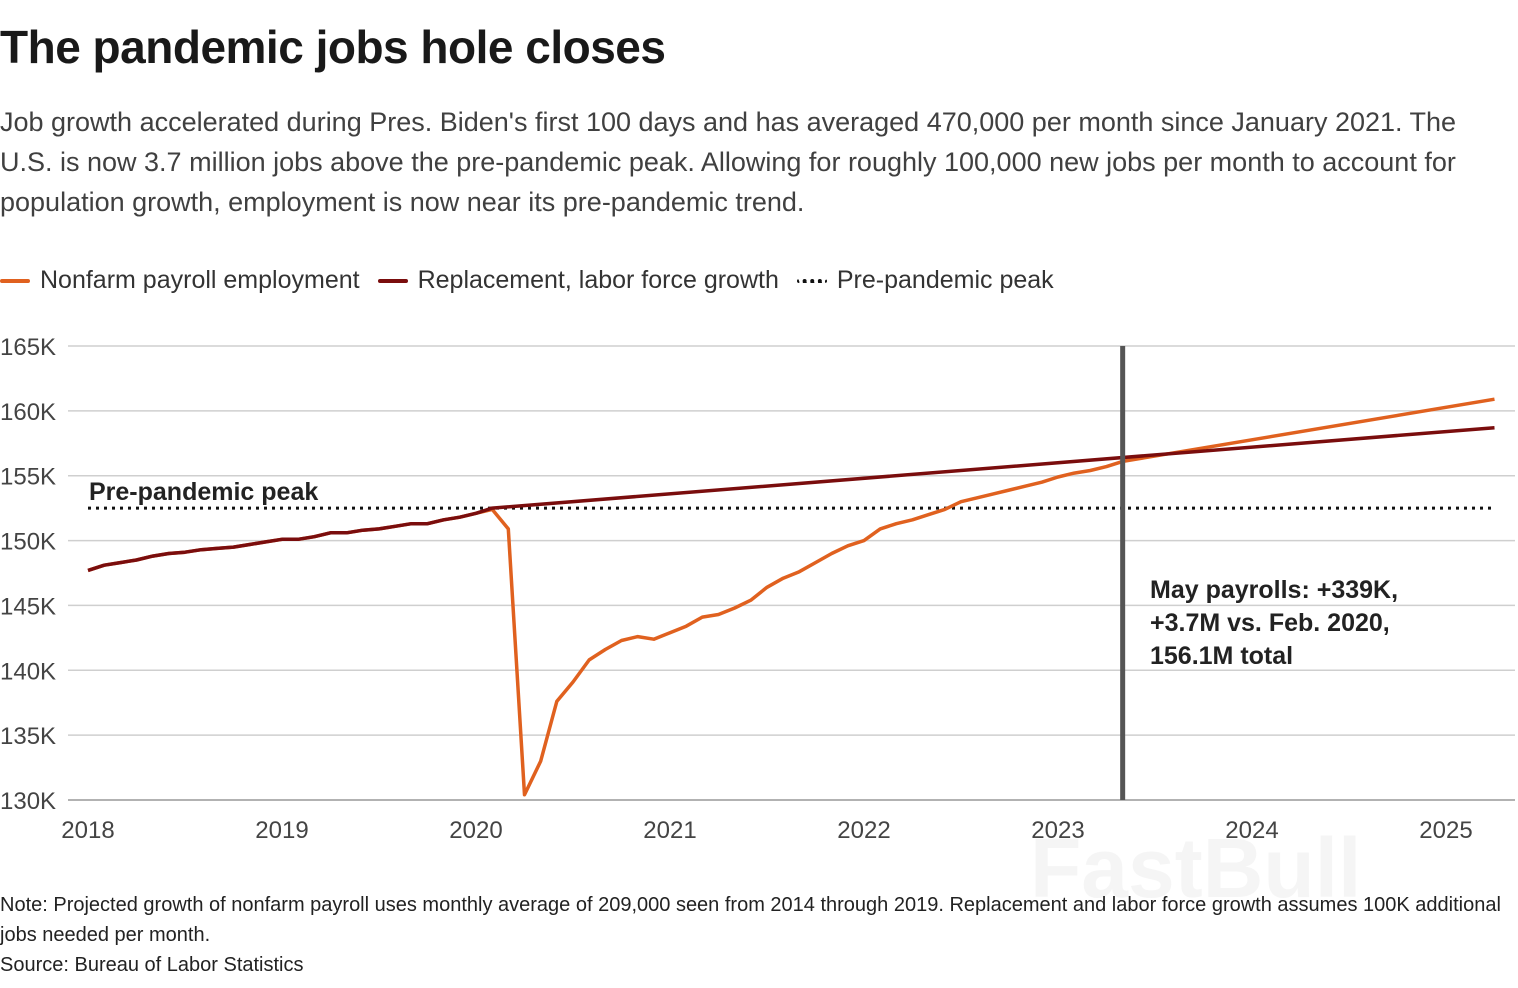 Image resolution: width=1518 pixels, height=988 pixels. What do you see at coordinates (1445, 830) in the screenshot?
I see `x-tick-label: 2025` at bounding box center [1445, 830].